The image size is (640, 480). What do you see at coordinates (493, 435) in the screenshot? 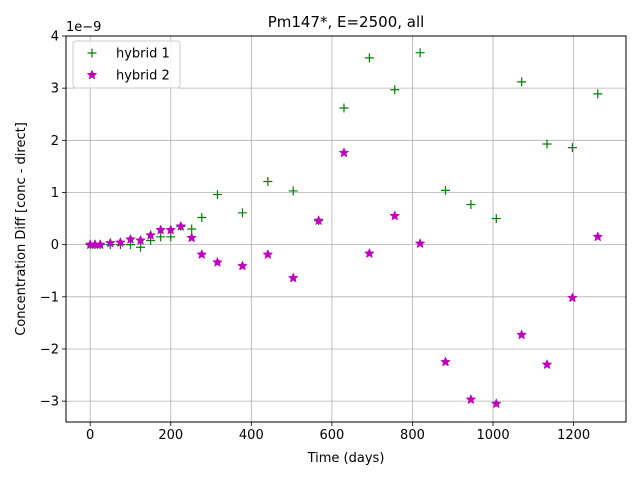
I see `x-tick-label: 1000` at bounding box center [493, 435].